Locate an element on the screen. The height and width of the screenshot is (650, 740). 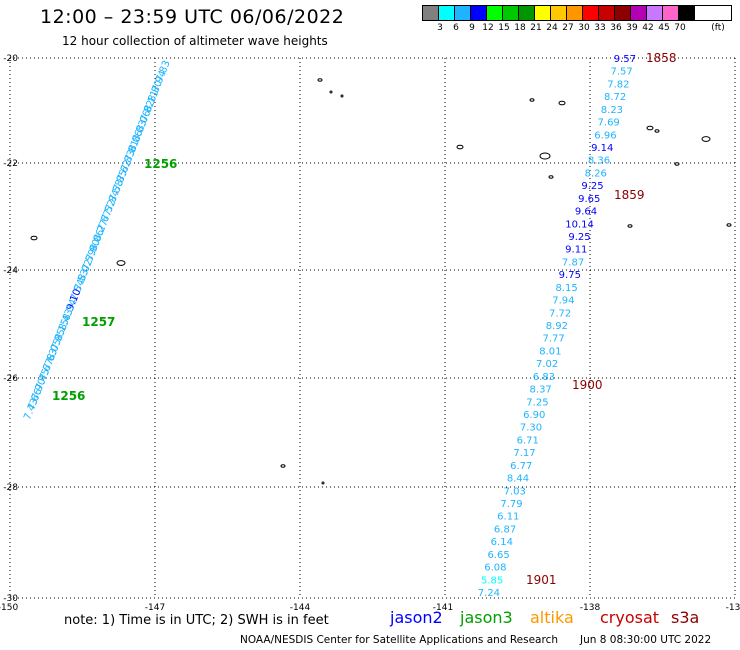
wave-height-label: 9.64 is located at coordinates (586, 212).